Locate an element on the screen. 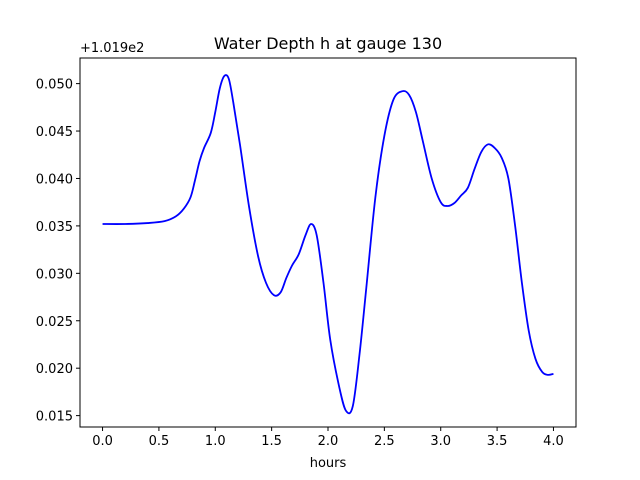 The height and width of the screenshot is (480, 640). x-tick-label: 2.0 is located at coordinates (328, 441).